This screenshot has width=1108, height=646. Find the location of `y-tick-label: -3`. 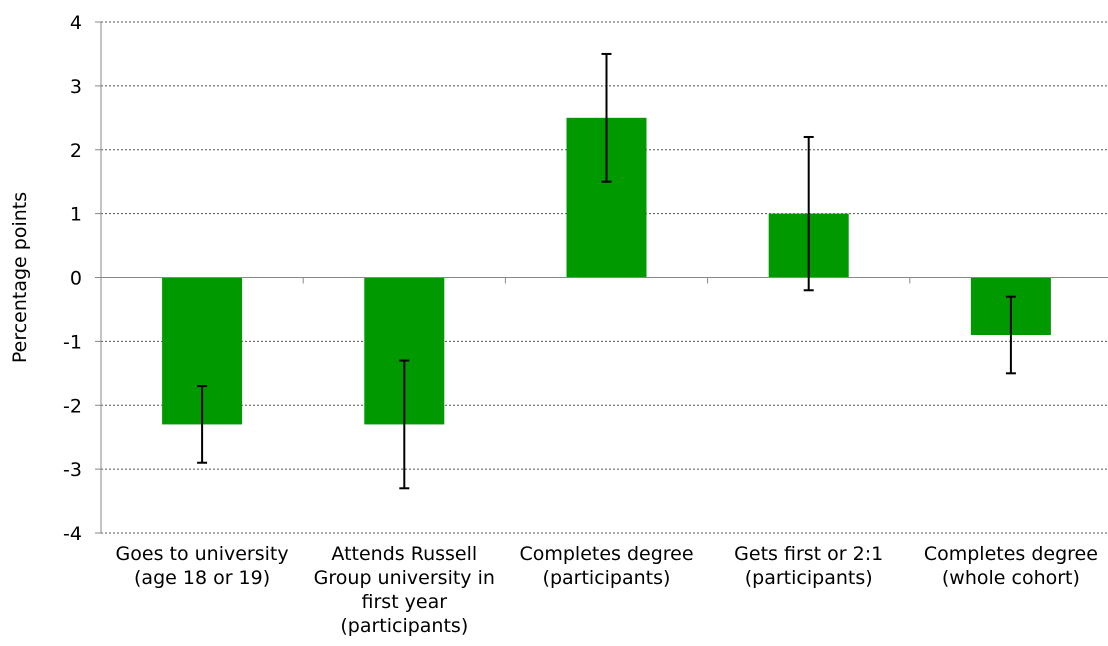

y-tick-label: -3 is located at coordinates (72, 470).